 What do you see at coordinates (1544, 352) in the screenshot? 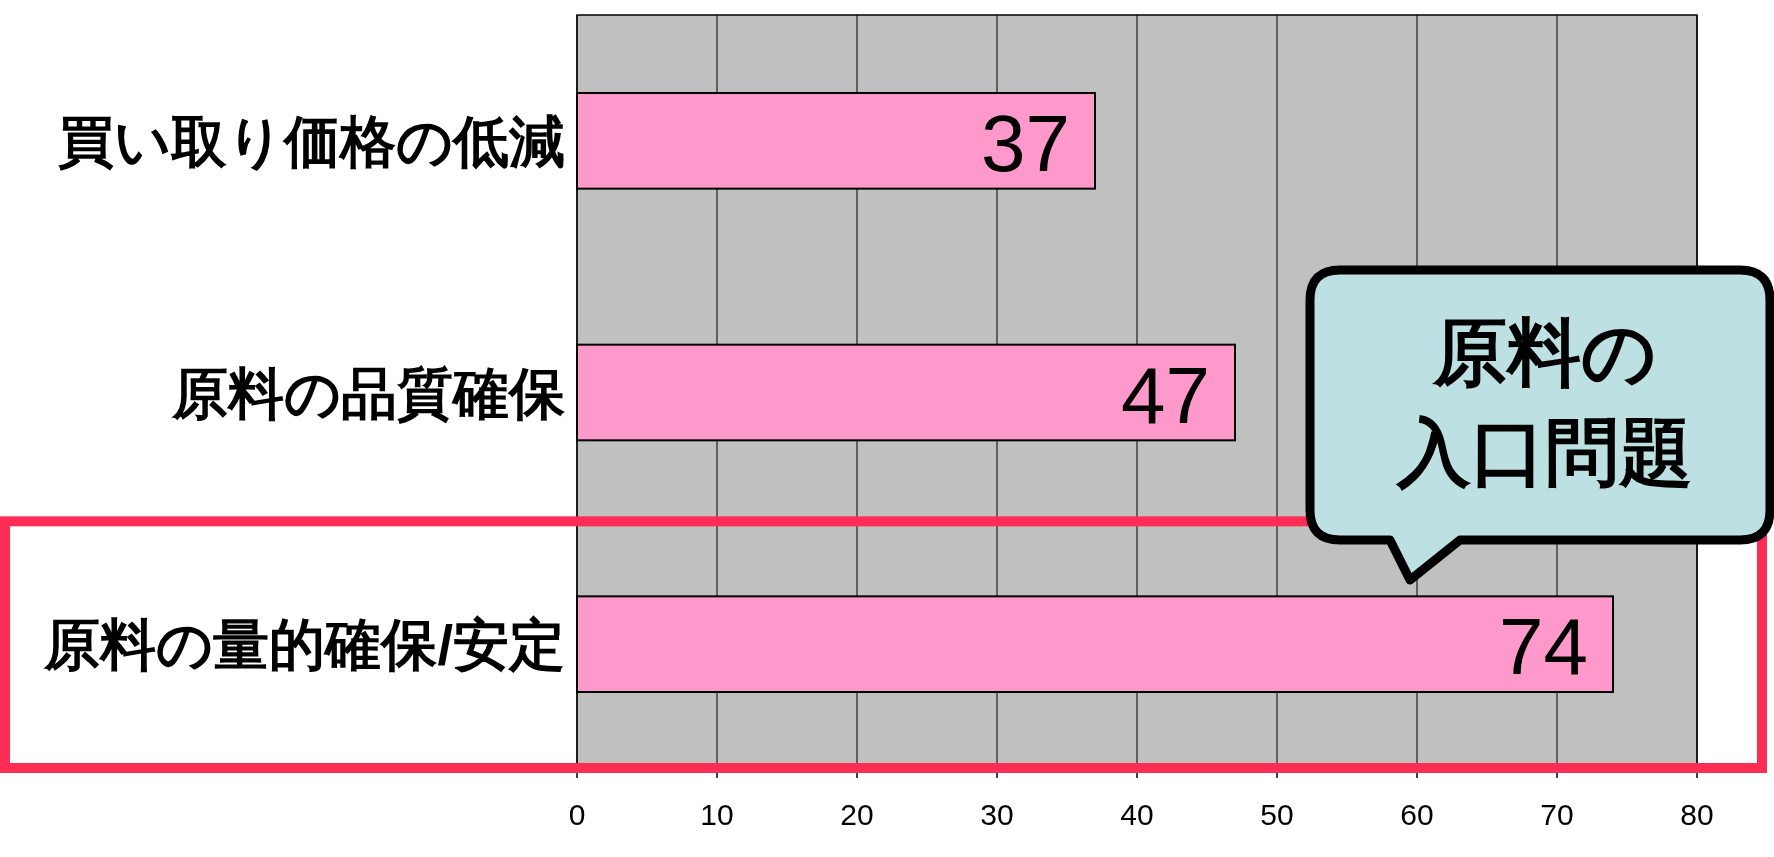
I see `annotation: 原料の` at bounding box center [1544, 352].